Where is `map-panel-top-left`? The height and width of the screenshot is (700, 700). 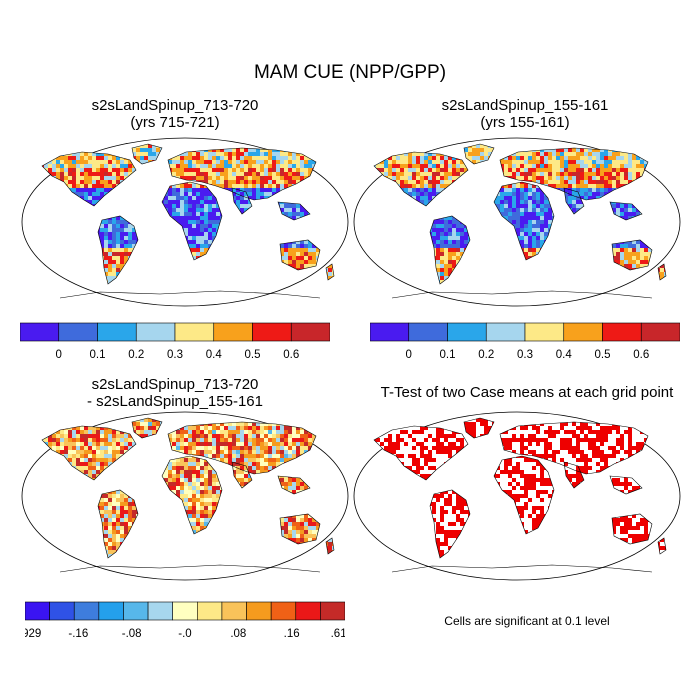 map-panel-top-left is located at coordinates (185, 222).